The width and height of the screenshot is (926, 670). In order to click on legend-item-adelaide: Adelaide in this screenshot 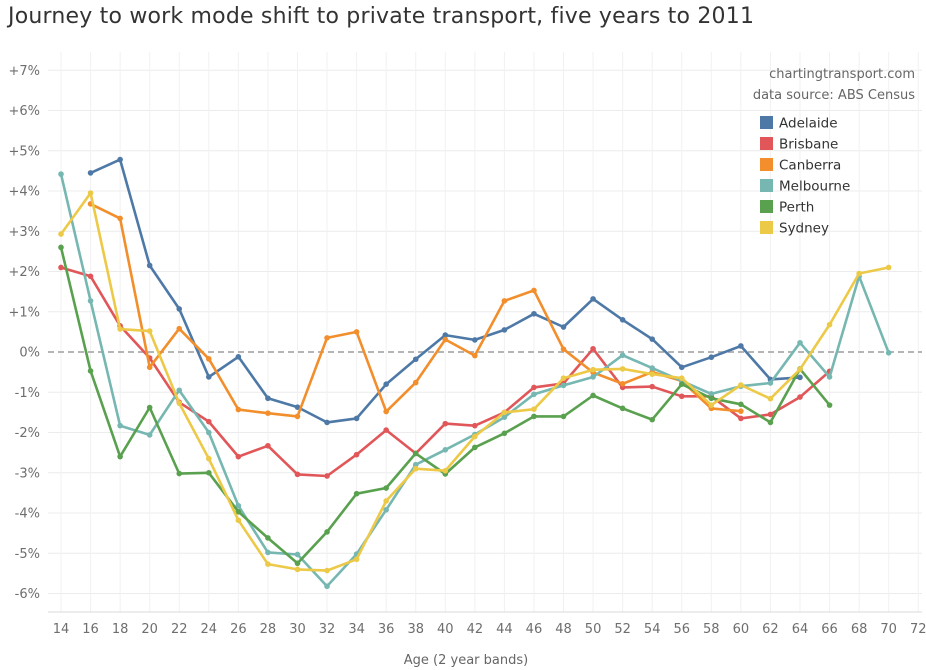, I will do `click(799, 124)`.